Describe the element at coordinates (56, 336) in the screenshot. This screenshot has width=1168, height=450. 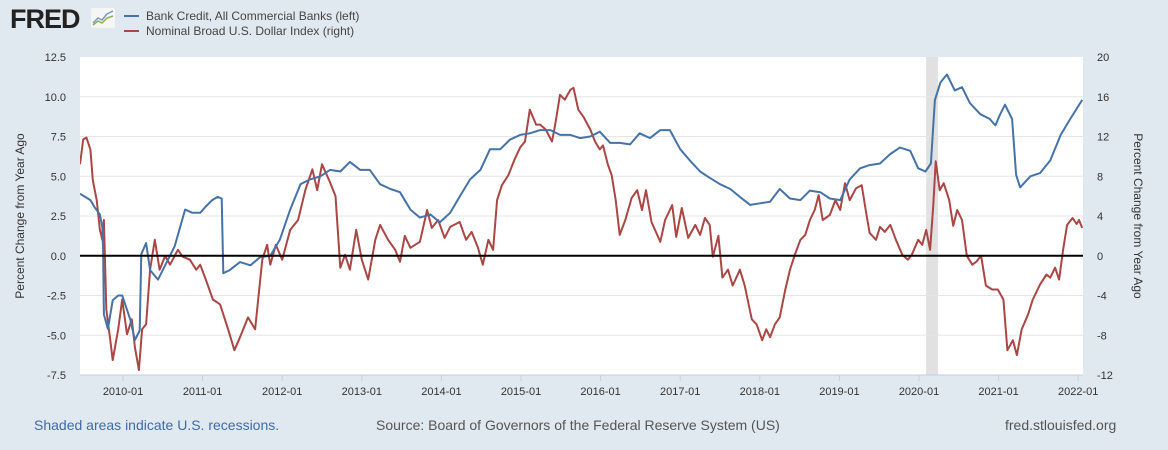
I see `y-tick-left: -5.0` at that location.